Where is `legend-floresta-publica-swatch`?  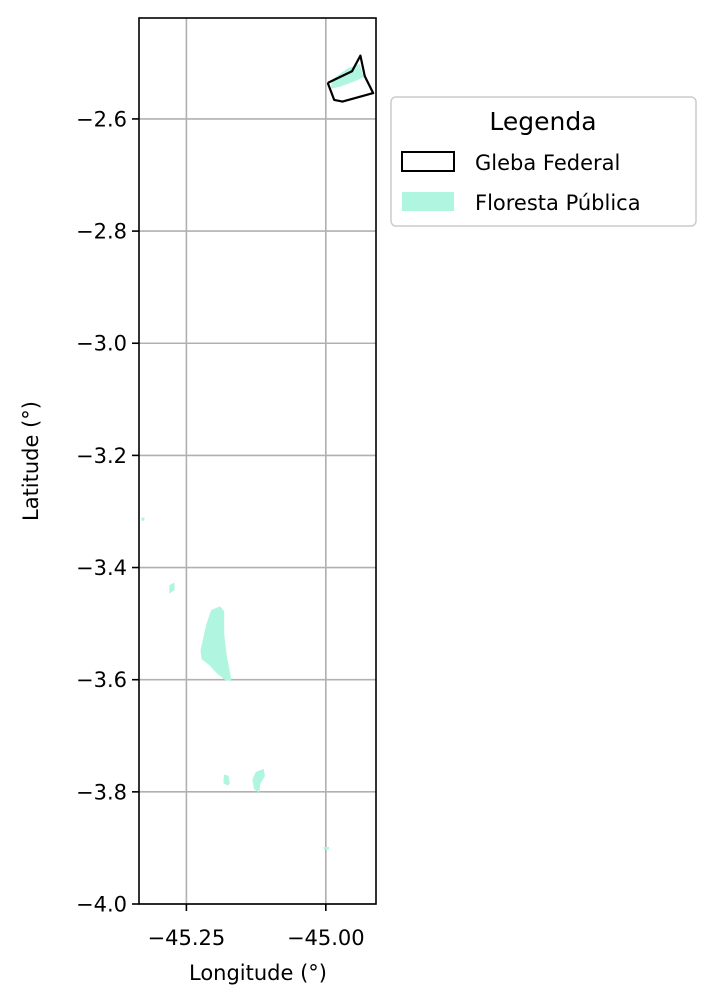
legend-floresta-publica-swatch is located at coordinates (428, 201).